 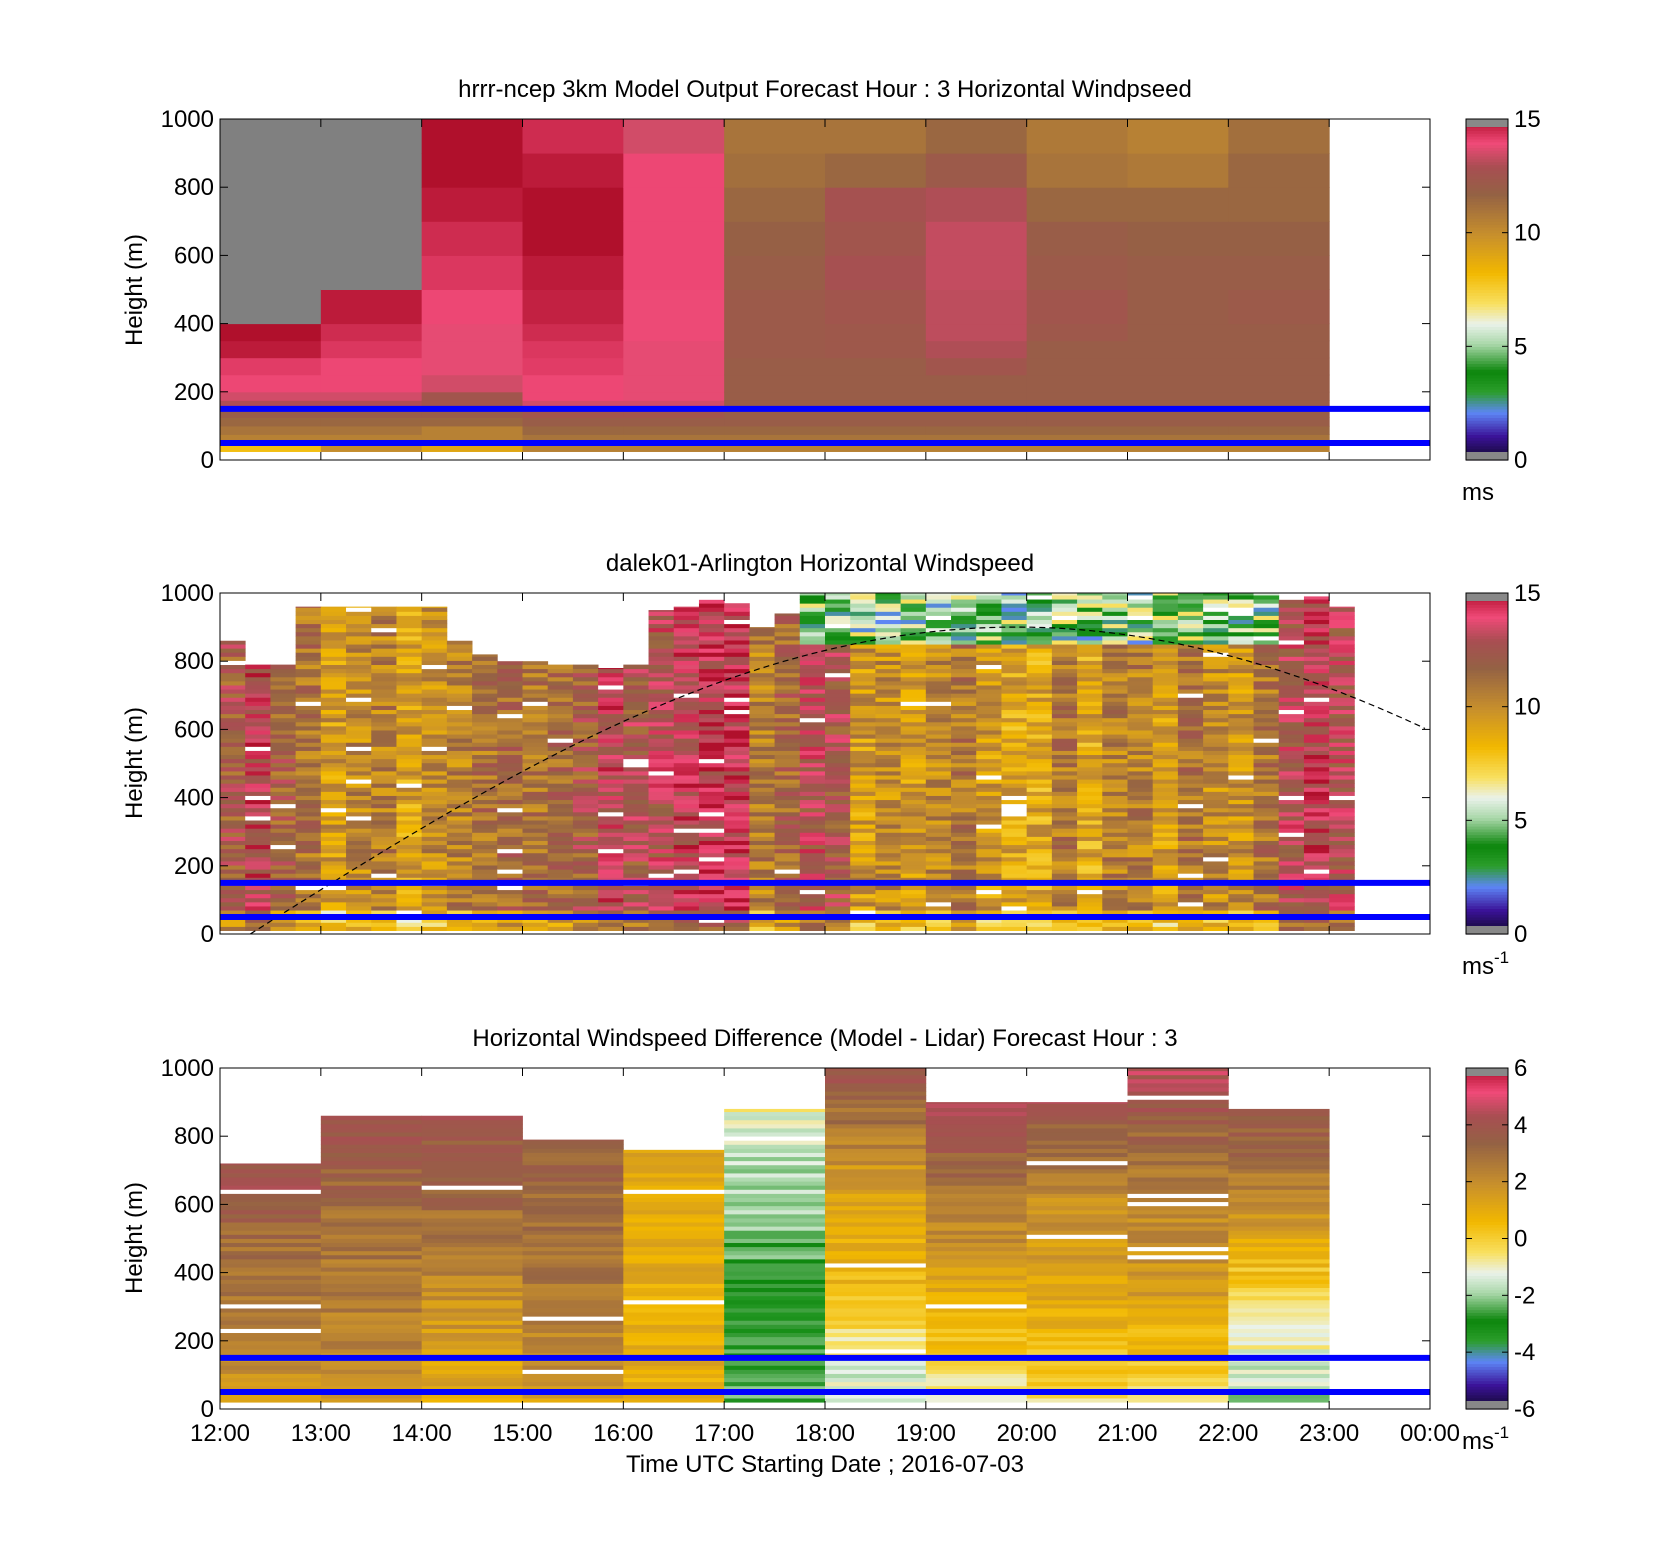 I want to click on y-tick-label: 400, so click(x=194, y=798).